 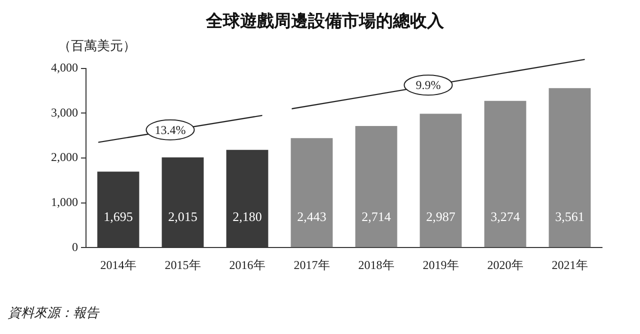 I want to click on x-tick-label: 2021年, so click(x=570, y=265).